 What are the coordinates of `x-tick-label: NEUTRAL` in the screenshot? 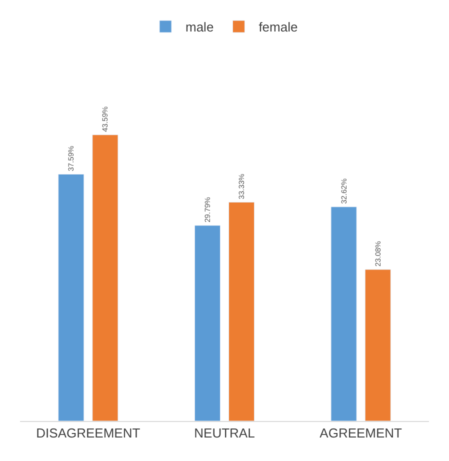 It's located at (224, 433).